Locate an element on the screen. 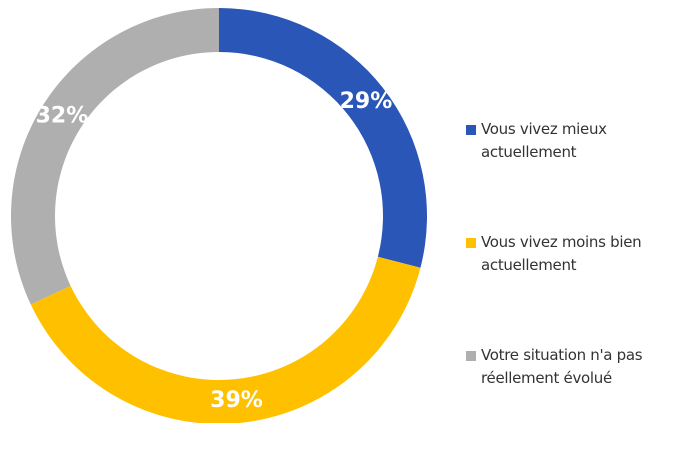 The image size is (681, 457). legend-item: Vous vivez moins bien actuellement is located at coordinates (573, 287).